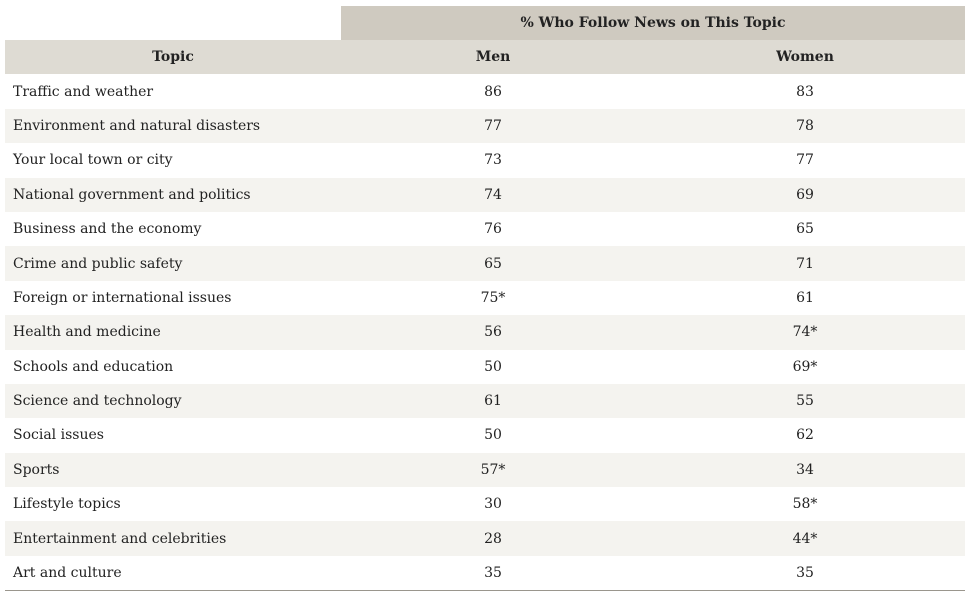 This screenshot has height=600, width=970. I want to click on column-header-women: Women, so click(805, 57).